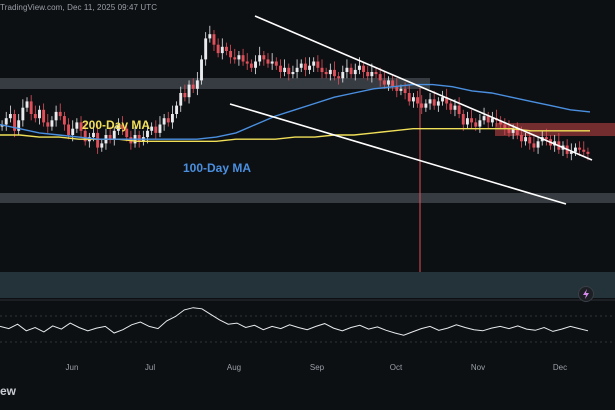 The height and width of the screenshot is (410, 615). I want to click on month-tick-label: Dec, so click(560, 367).